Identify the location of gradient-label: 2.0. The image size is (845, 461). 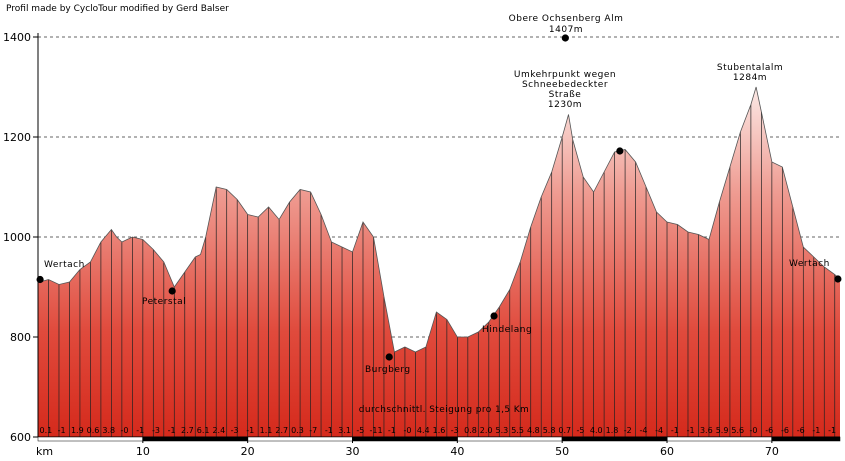
(486, 430).